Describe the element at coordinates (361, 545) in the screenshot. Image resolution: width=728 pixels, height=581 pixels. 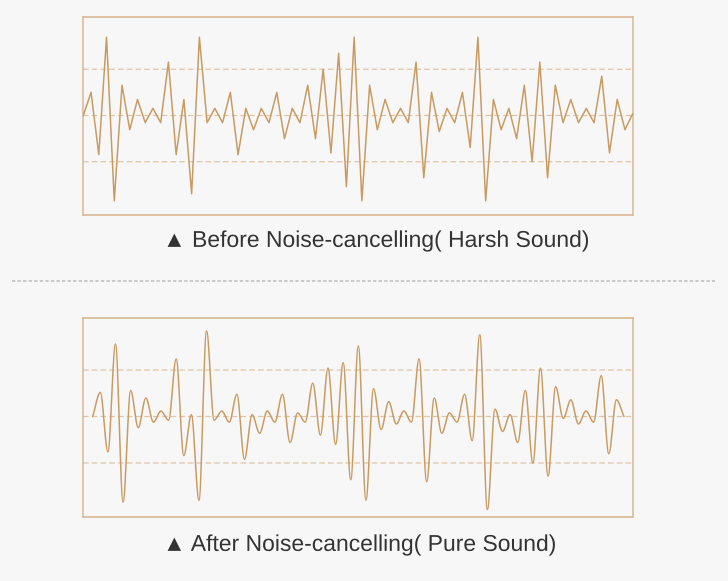
I see `x-axis-title: ▲ After Noise-cancelling( Pure Sound)` at that location.